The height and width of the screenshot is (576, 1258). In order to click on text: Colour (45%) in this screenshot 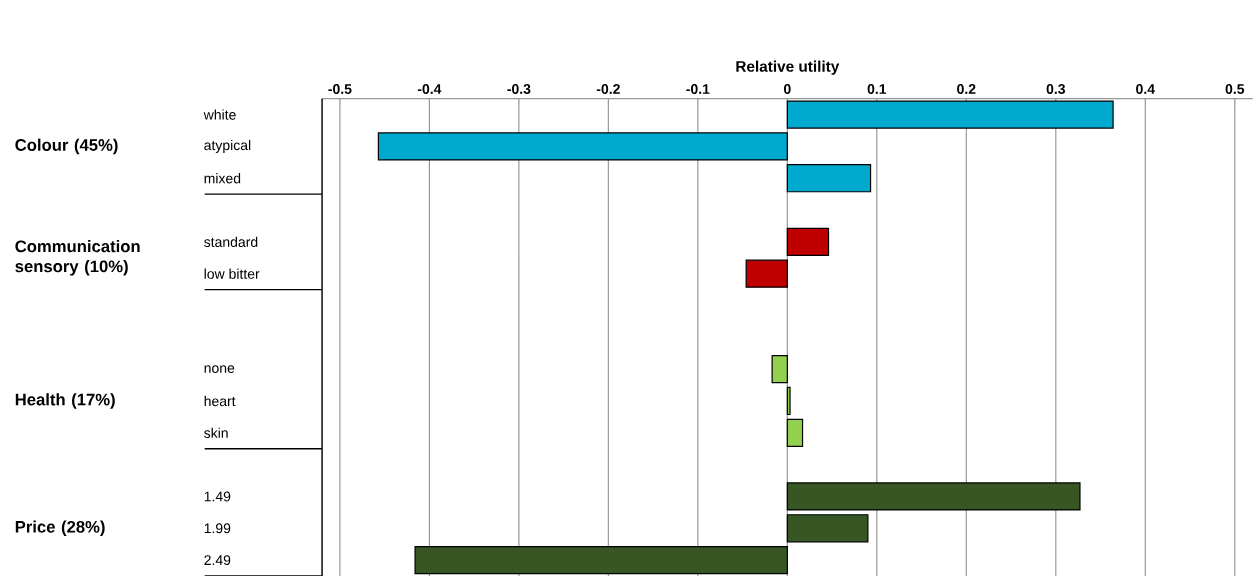, I will do `click(66, 146)`.